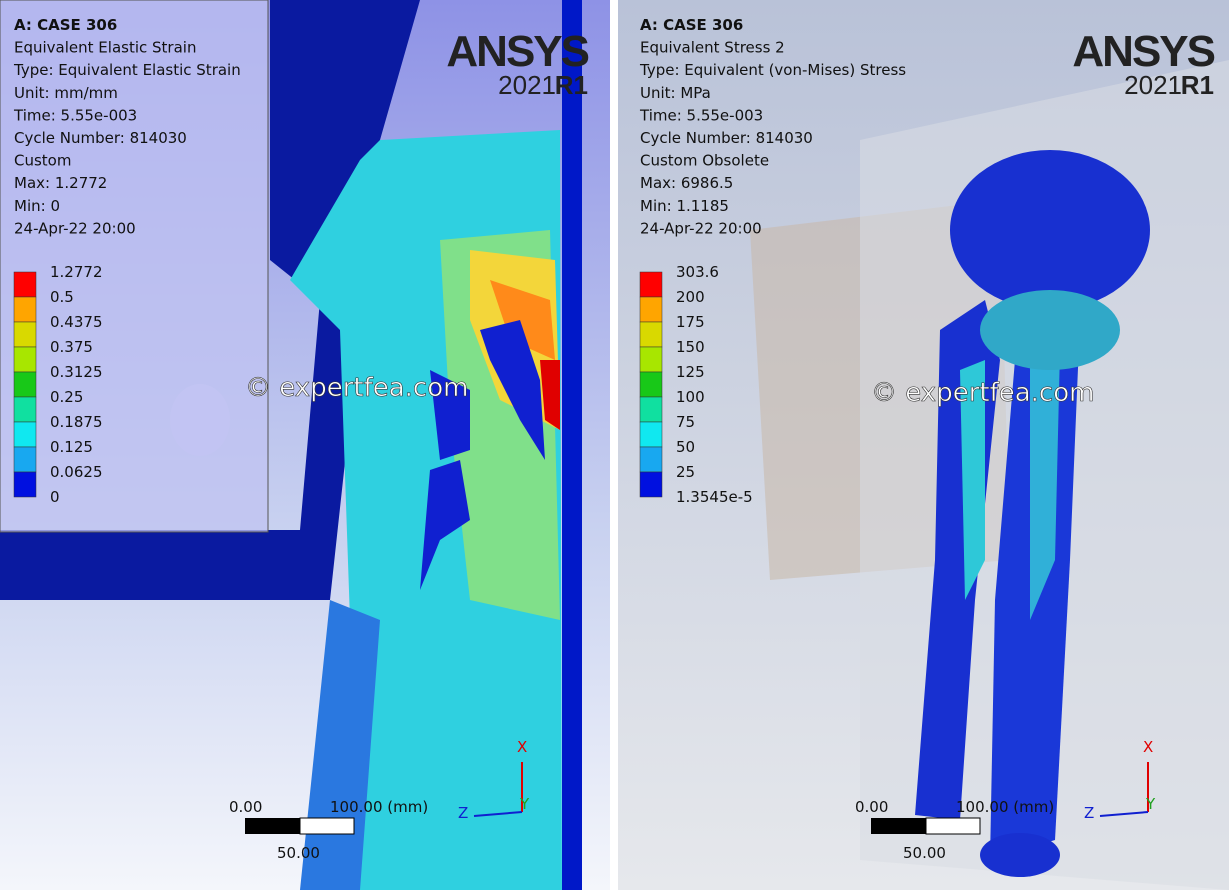  Describe the element at coordinates (60, 183) in the screenshot. I see `header-line: Max: 1.2772` at that location.